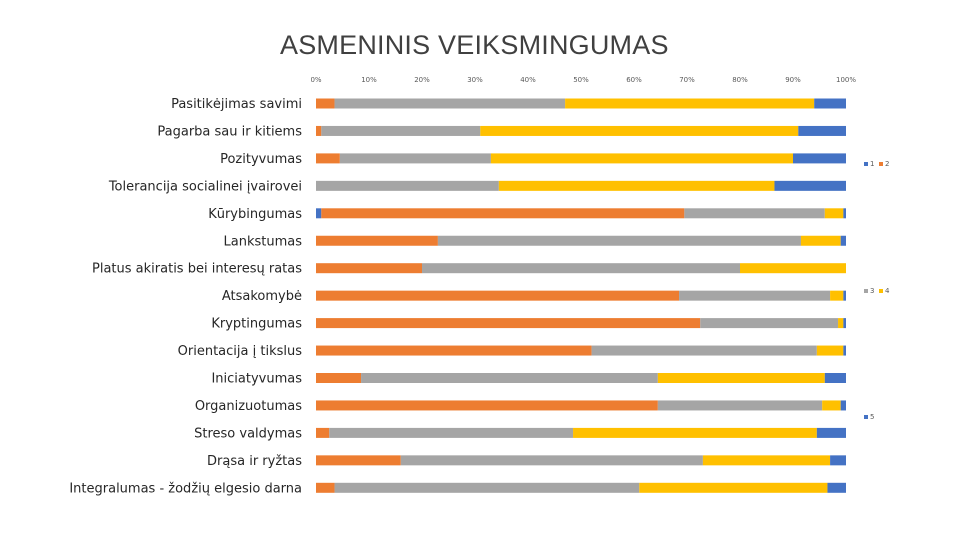 This screenshot has height=540, width=960. I want to click on category-label: Pasitikėjimas savimi, so click(236, 104).